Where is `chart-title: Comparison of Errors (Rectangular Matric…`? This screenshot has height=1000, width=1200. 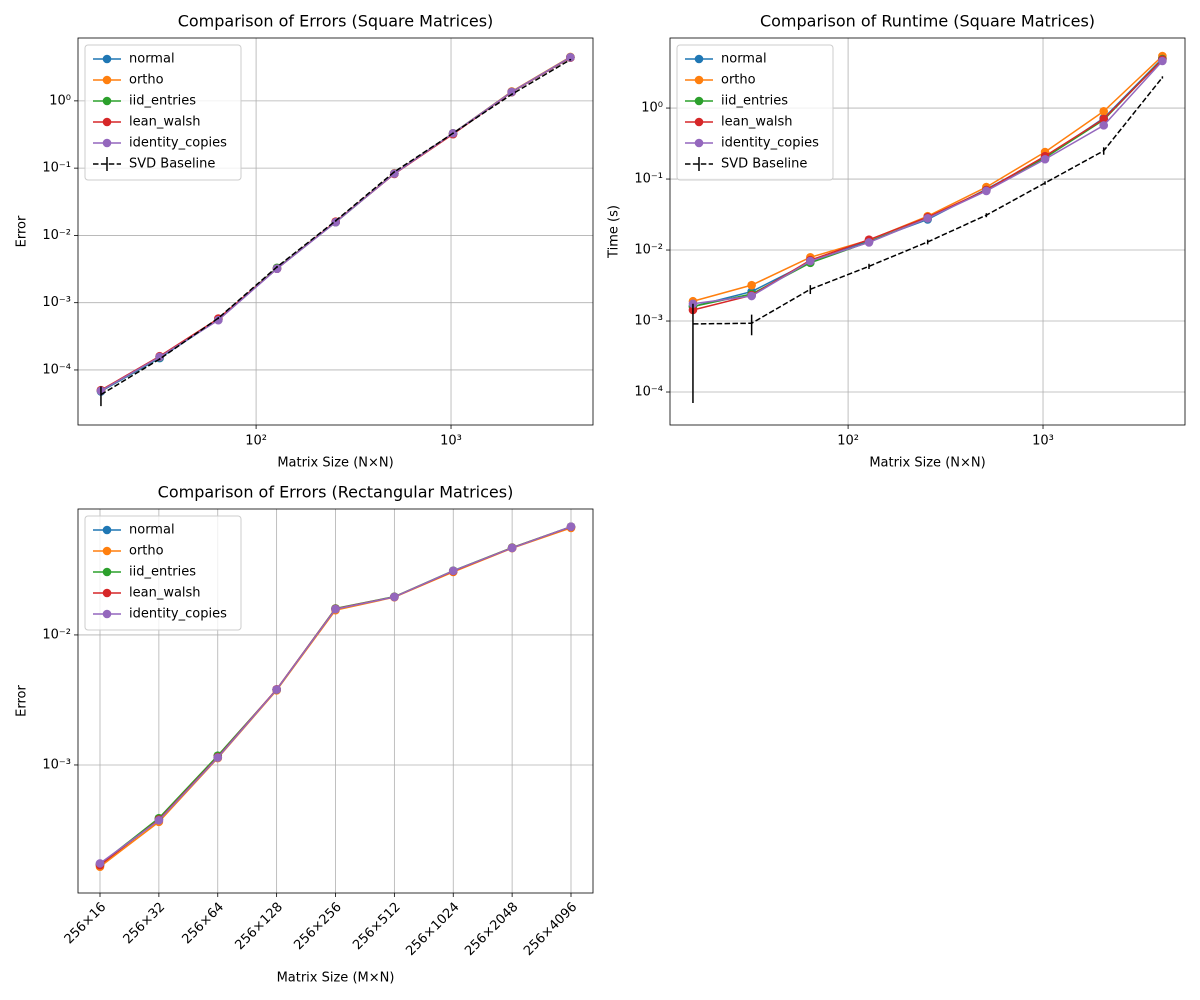 chart-title: Comparison of Errors (Rectangular Matric… is located at coordinates (336, 492).